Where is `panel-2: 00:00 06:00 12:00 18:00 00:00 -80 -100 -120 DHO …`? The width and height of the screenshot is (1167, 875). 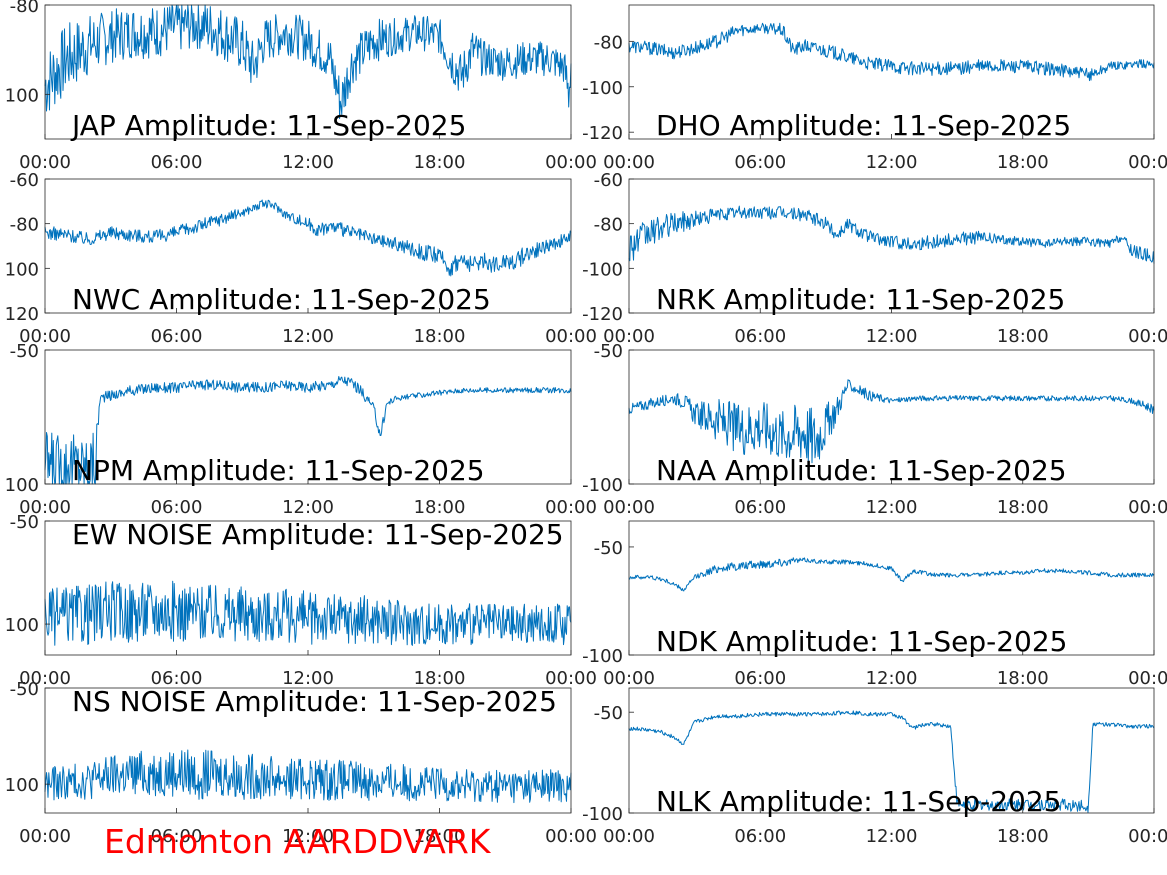 panel-2: 00:00 06:00 12:00 18:00 00:00 -80 -100 -120 DHO … is located at coordinates (874, 88).